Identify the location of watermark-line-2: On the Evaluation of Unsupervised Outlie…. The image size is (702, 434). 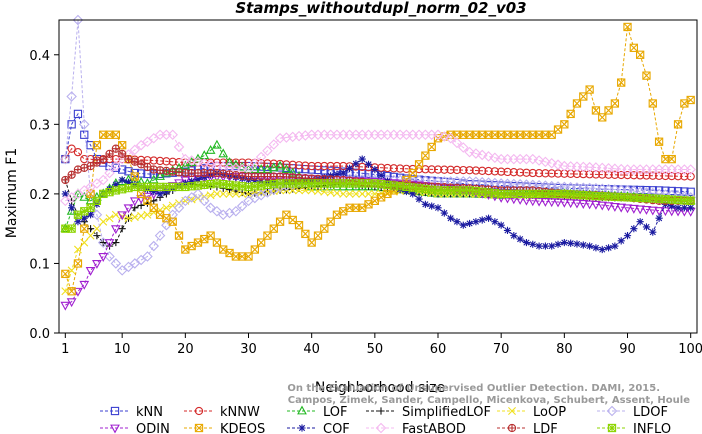
(473, 388).